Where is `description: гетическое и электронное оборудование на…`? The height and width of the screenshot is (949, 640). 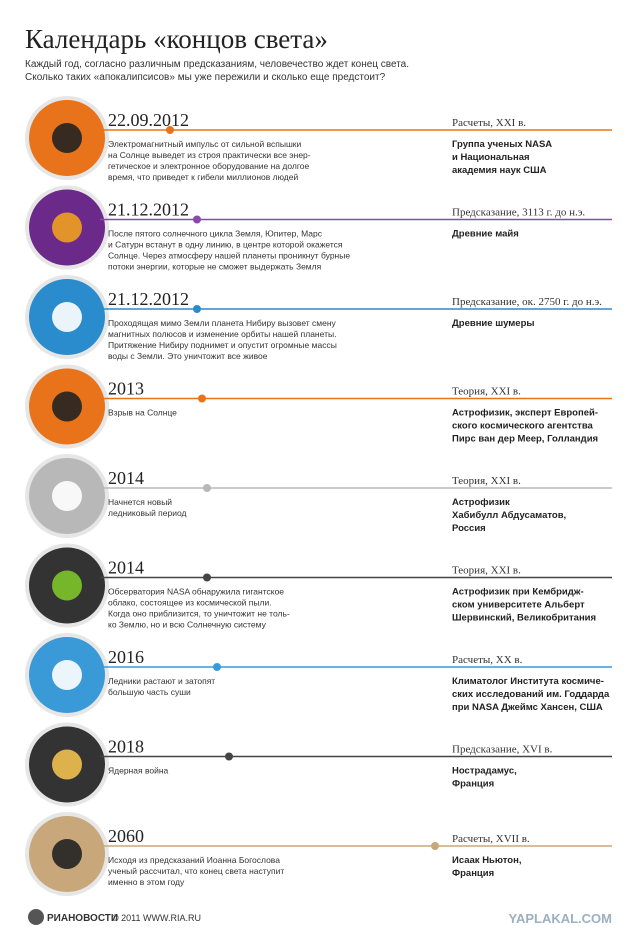 description: гетическое и электронное оборудование на… is located at coordinates (209, 166).